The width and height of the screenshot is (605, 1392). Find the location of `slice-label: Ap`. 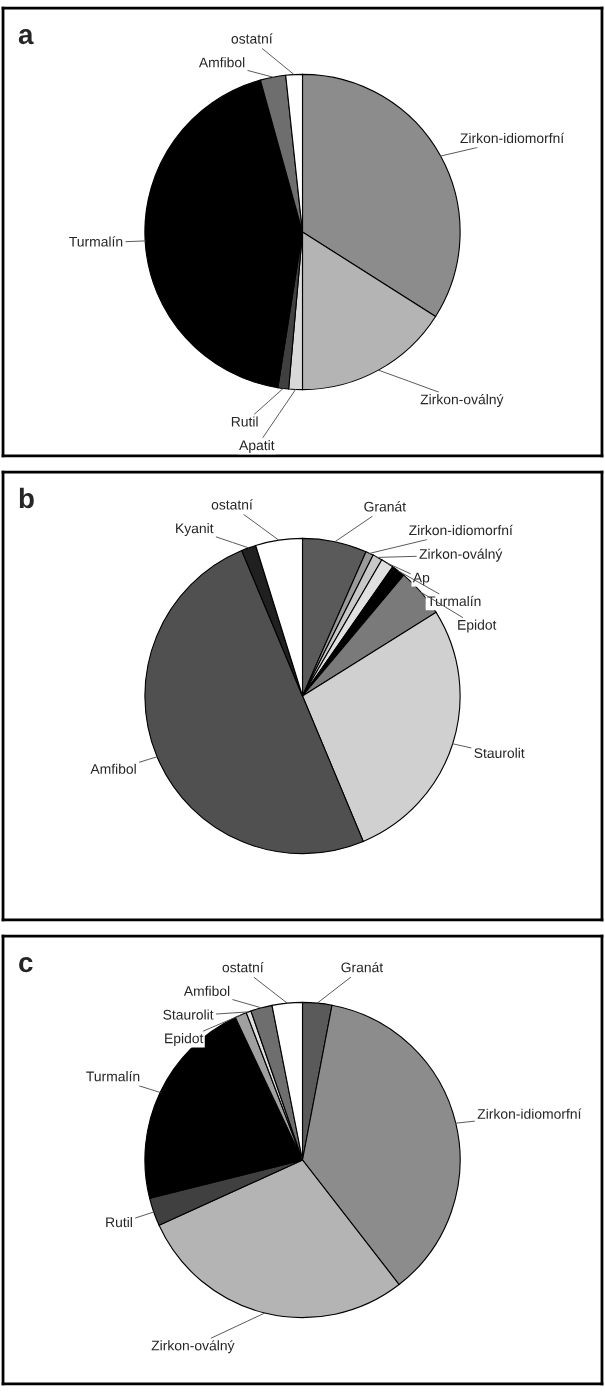

slice-label: Ap is located at coordinates (421, 579).